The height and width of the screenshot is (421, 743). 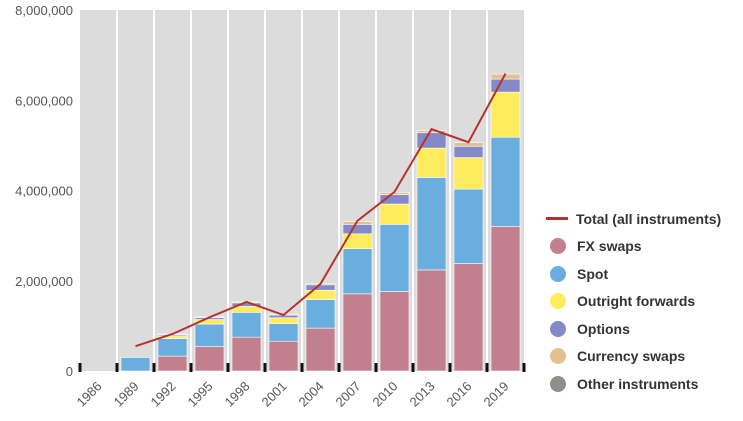 I want to click on y-tick-label: 8,000,000, so click(x=44, y=10).